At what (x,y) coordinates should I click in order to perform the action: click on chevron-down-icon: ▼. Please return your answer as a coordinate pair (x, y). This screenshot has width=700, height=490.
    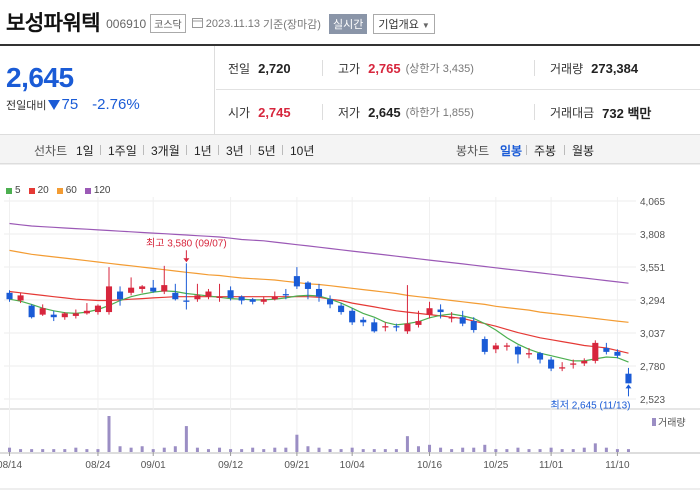
    Looking at the image, I should click on (425, 25).